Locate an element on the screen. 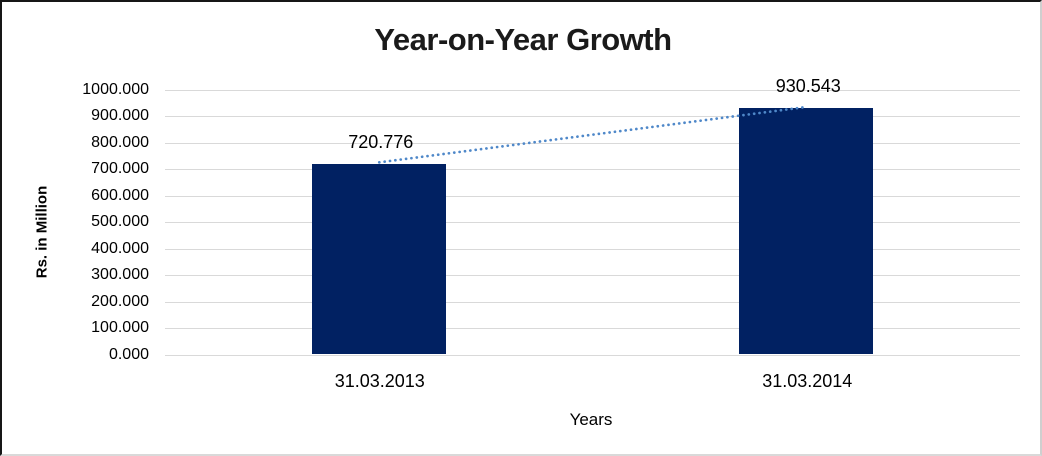 The height and width of the screenshot is (456, 1042). y-tick-label: 500.000 is located at coordinates (120, 222).